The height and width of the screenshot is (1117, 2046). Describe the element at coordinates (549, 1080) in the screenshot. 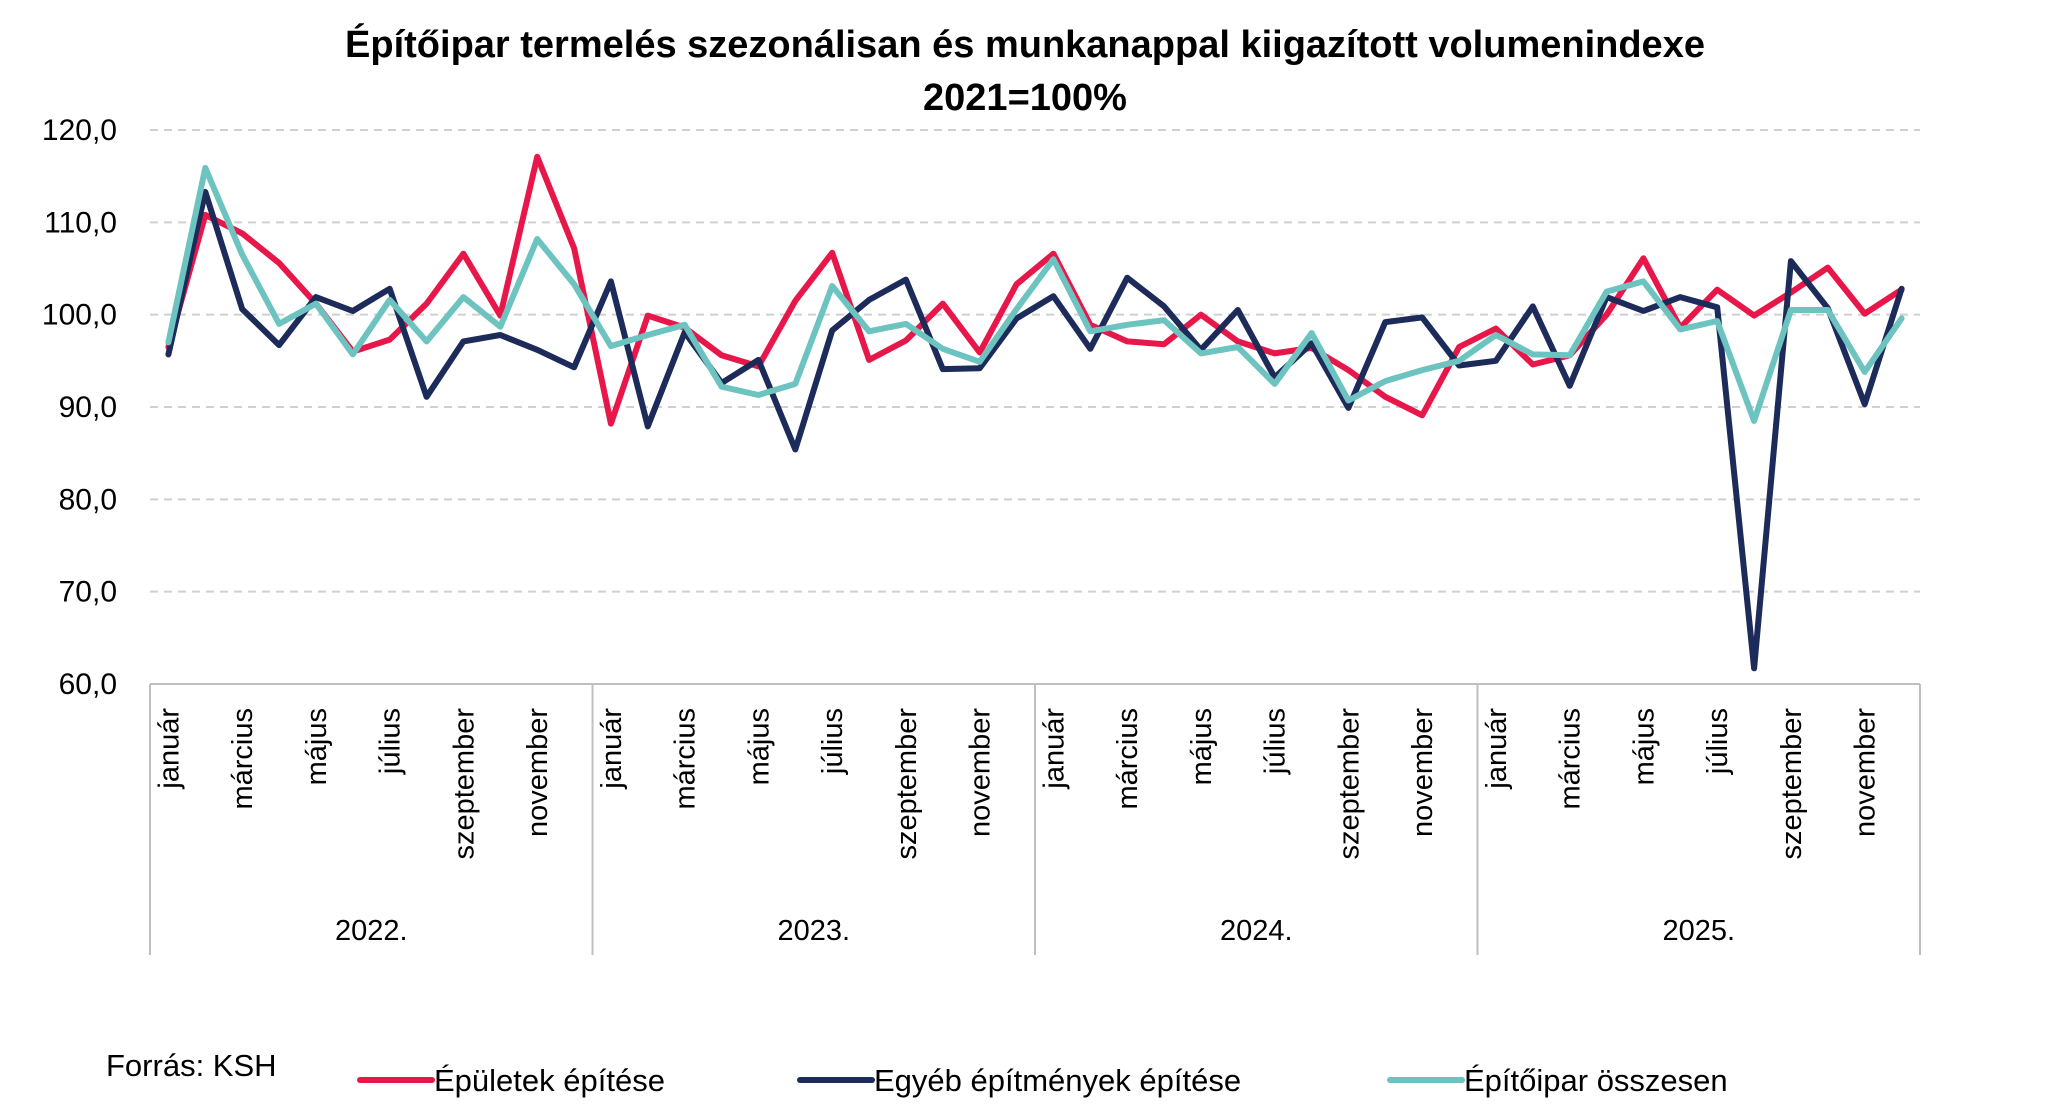

I see `legend-label: Épületek építése` at that location.